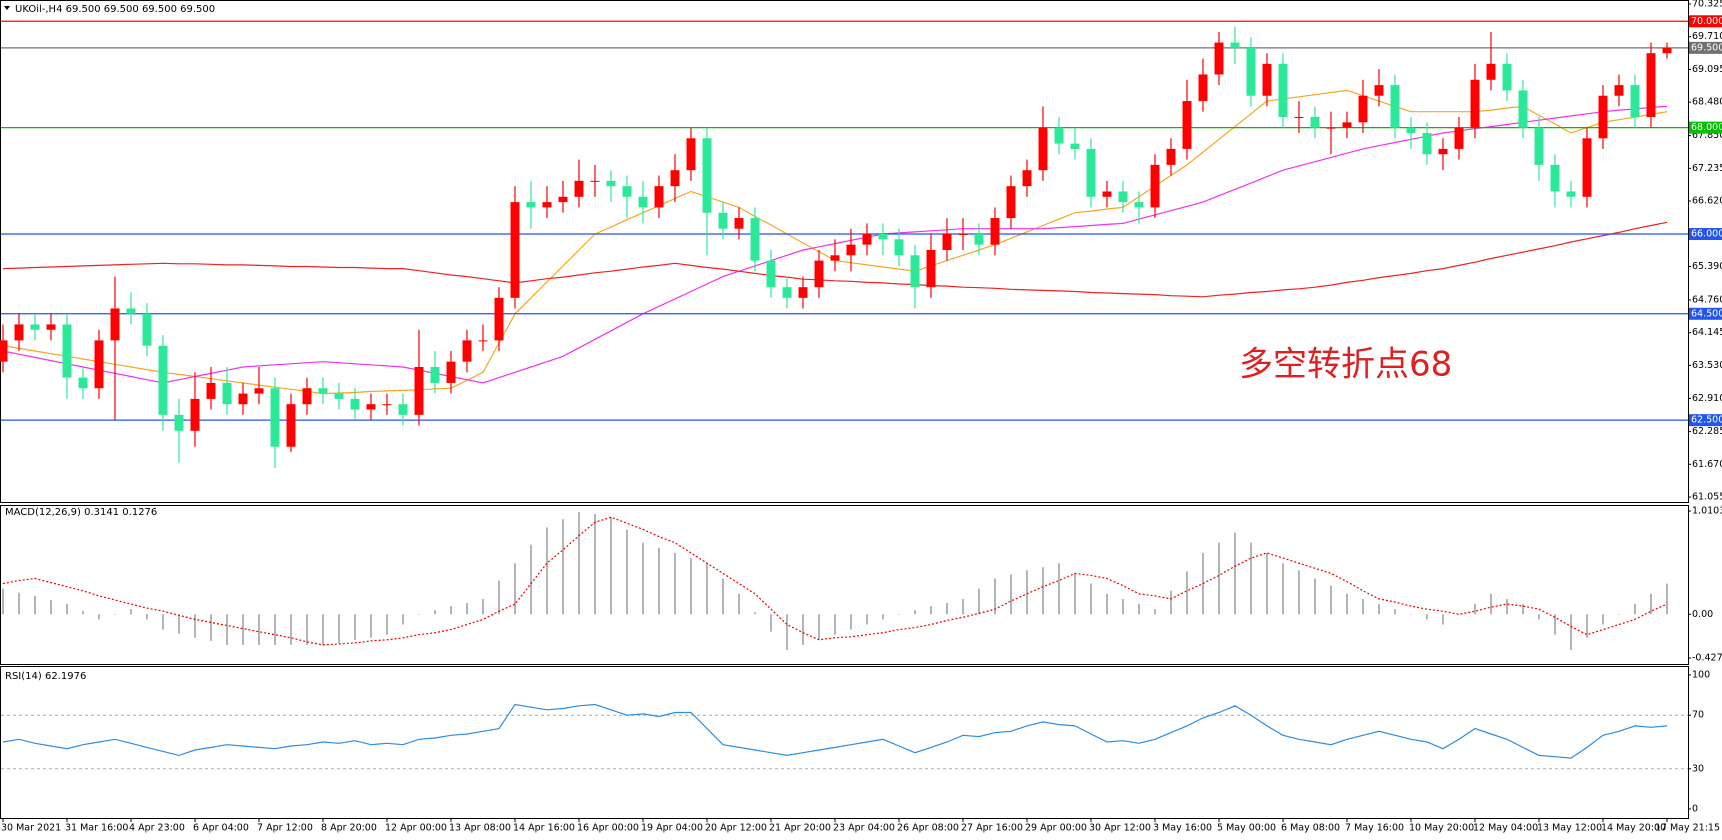 This screenshot has height=840, width=1722. Describe the element at coordinates (7, 8) in the screenshot. I see `symbol-menu-icon` at that location.